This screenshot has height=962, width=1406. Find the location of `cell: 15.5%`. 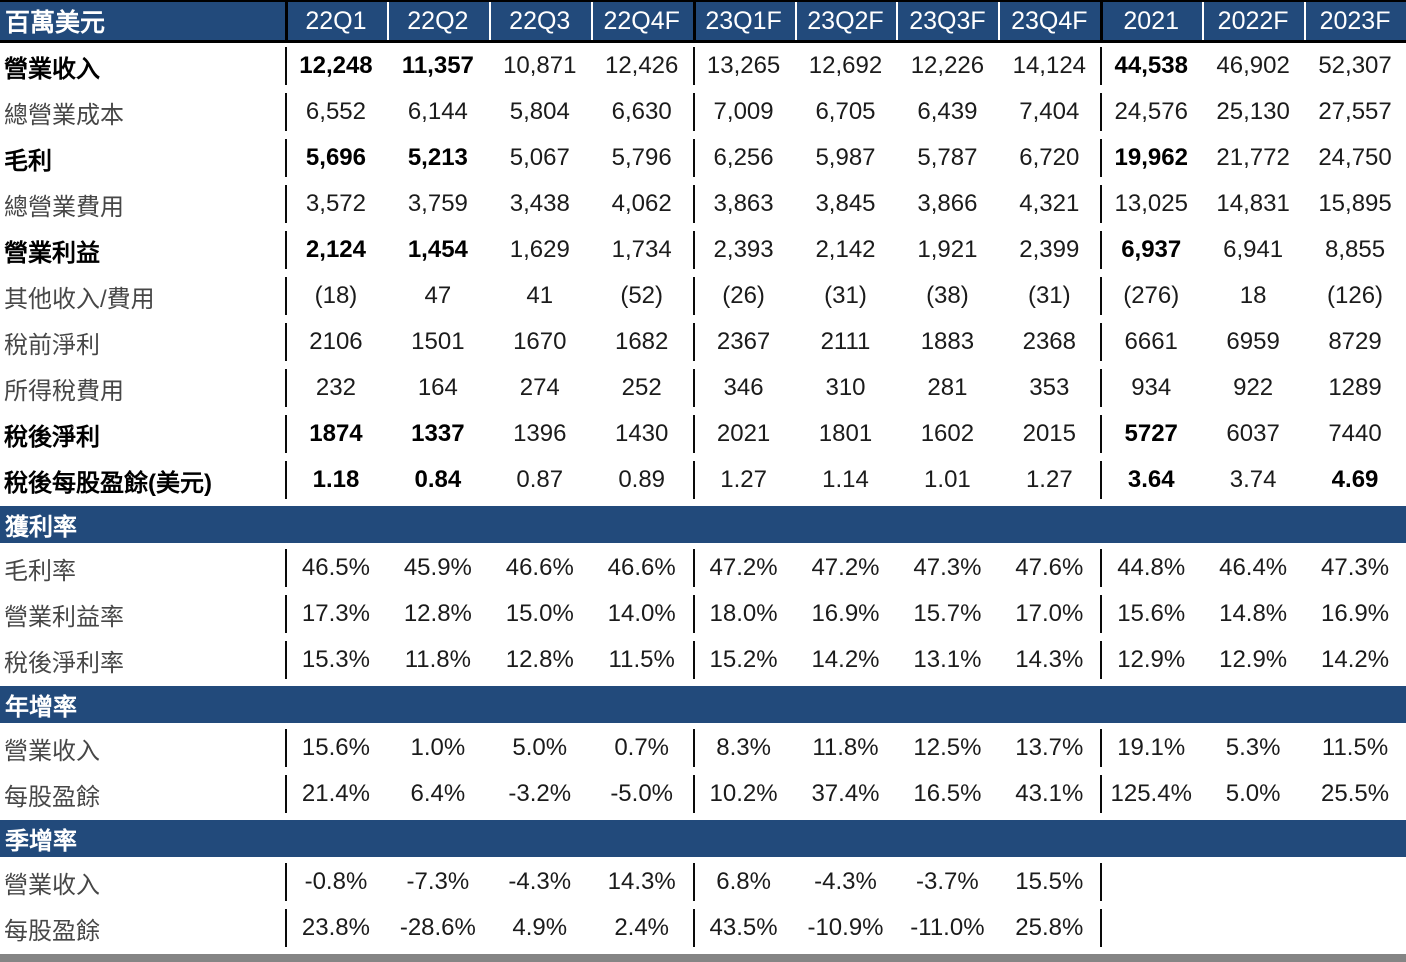

cell: 15.5% is located at coordinates (1049, 881).